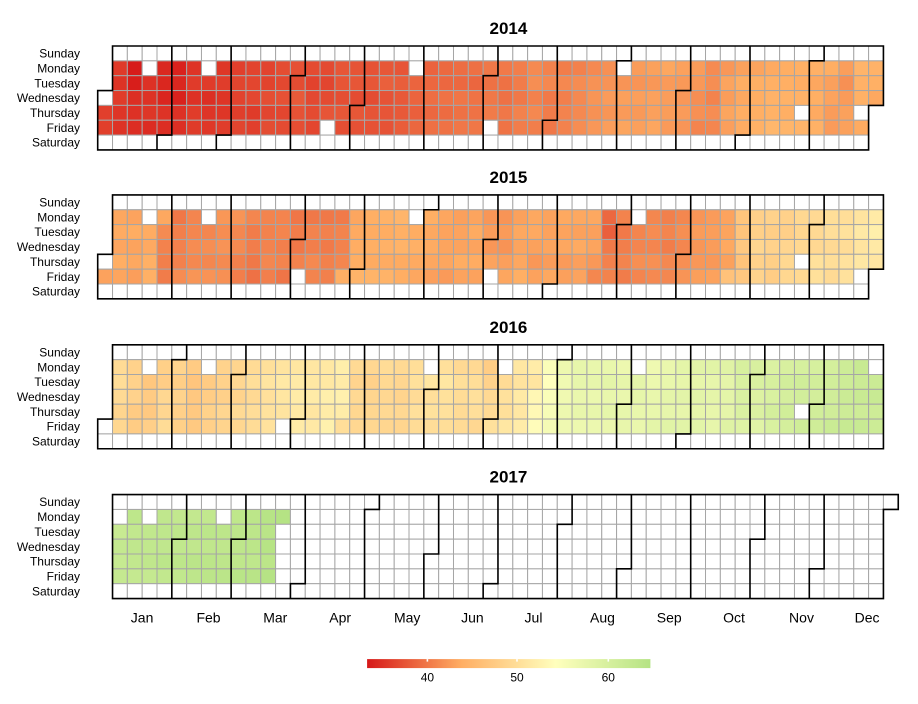 This screenshot has width=918, height=704. I want to click on svg-text: Feb, so click(208, 618).